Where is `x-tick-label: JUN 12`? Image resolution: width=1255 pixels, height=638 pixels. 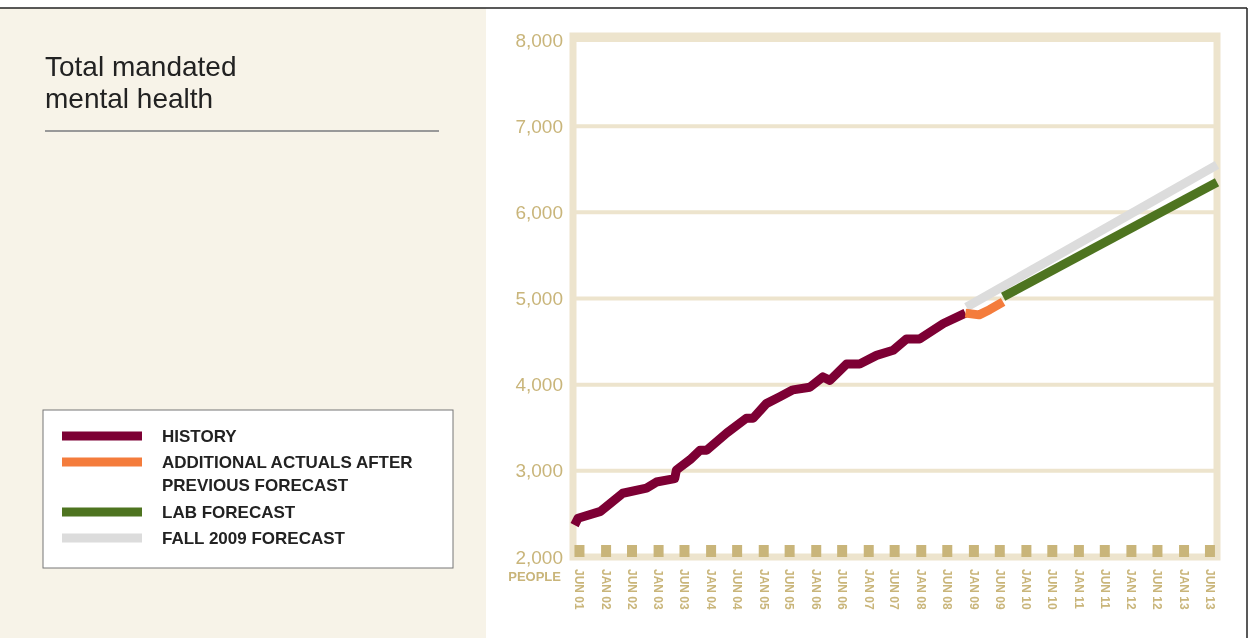 x-tick-label: JUN 12 is located at coordinates (1157, 590).